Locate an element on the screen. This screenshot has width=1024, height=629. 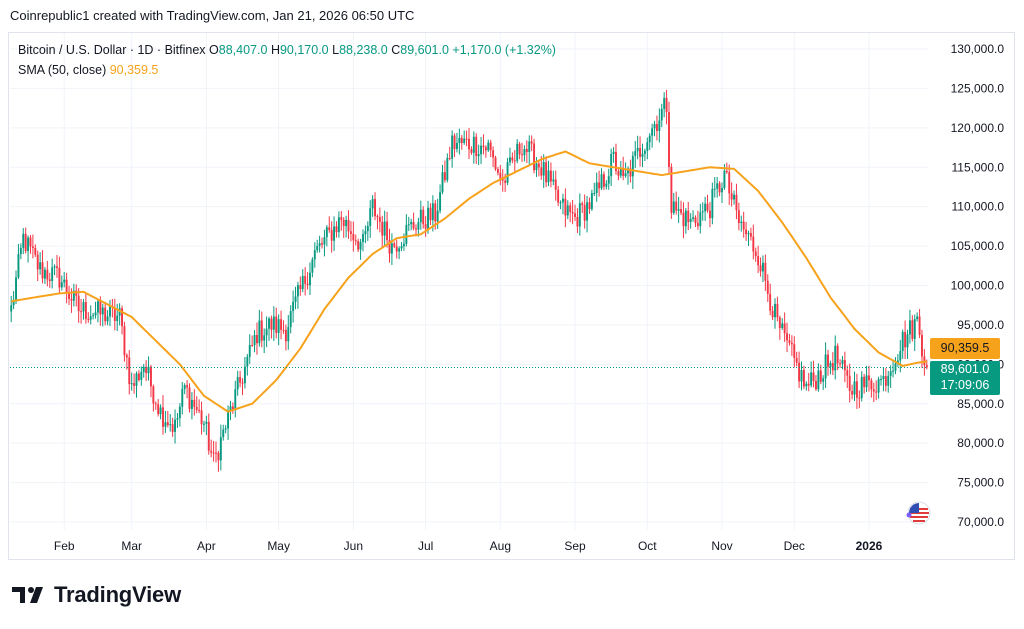
tradingview-logo: TradingView is located at coordinates (96, 595).